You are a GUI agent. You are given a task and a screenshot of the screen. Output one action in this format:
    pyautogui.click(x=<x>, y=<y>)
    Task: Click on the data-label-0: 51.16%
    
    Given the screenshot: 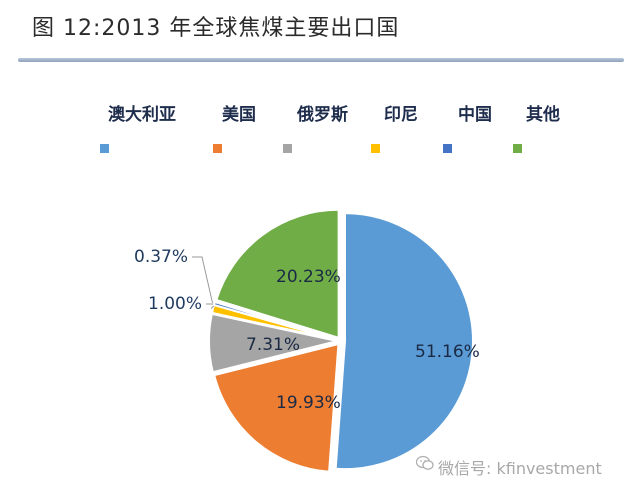 What is the action you would take?
    pyautogui.click(x=447, y=352)
    